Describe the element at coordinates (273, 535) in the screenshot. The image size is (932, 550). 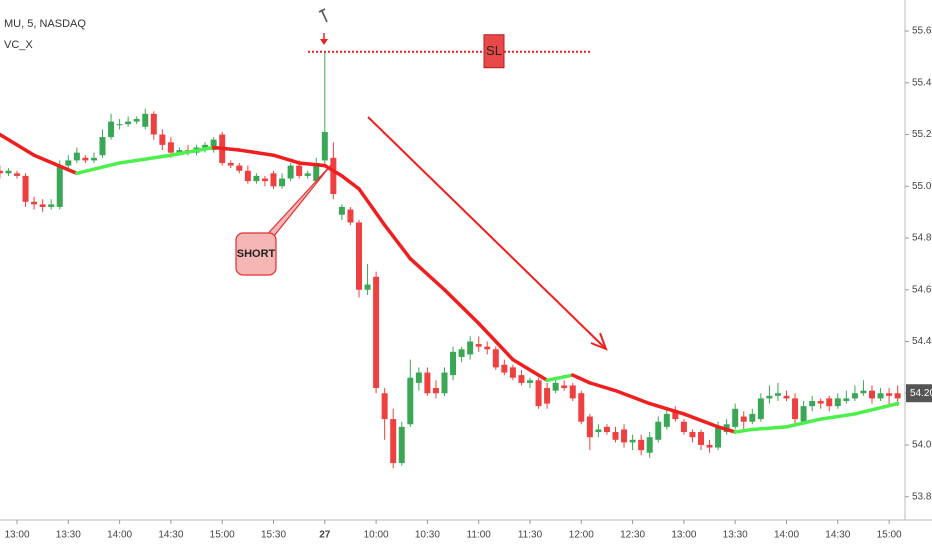
I see `x-tick-label: 15:30` at that location.